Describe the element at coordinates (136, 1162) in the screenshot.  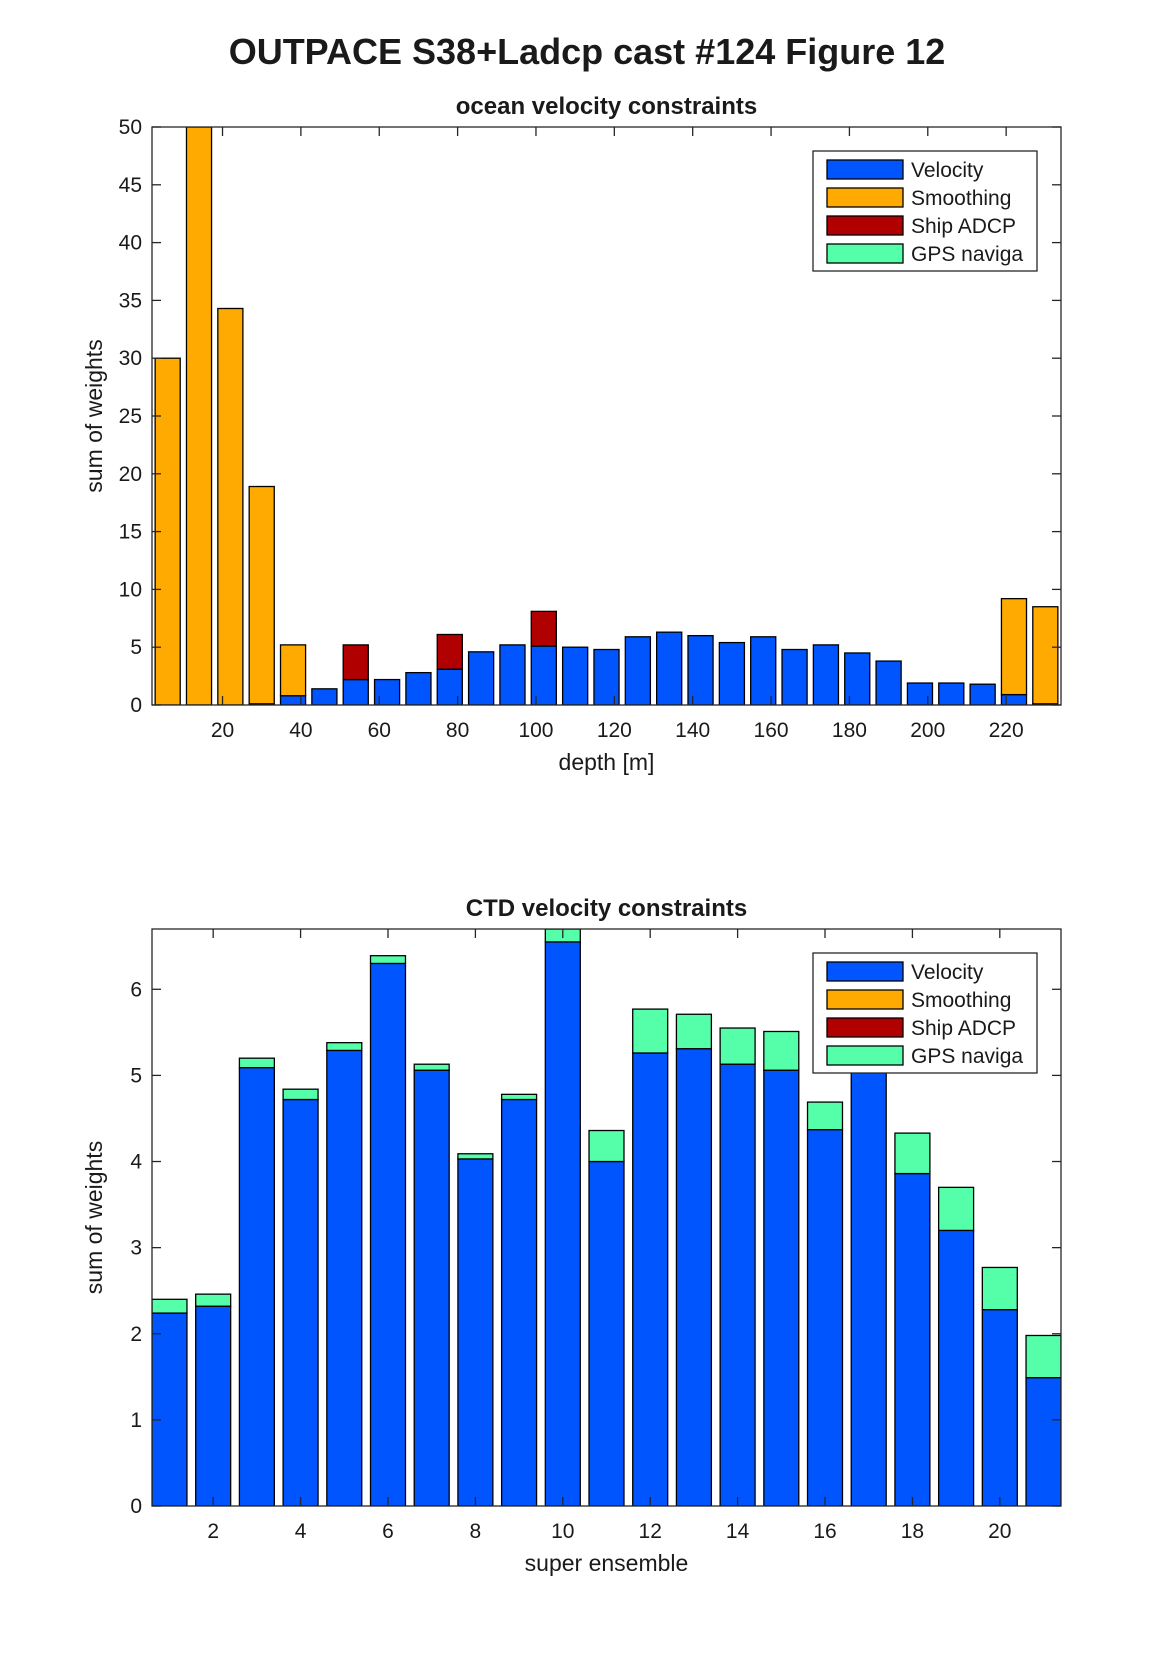
I see `y-tick-label: 4` at that location.